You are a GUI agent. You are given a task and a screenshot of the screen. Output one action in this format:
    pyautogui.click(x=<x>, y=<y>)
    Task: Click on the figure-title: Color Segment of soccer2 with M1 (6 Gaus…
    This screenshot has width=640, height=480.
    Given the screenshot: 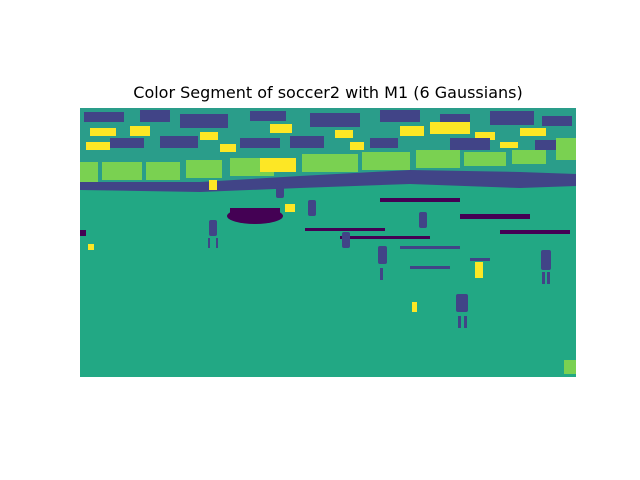 What is the action you would take?
    pyautogui.click(x=328, y=92)
    